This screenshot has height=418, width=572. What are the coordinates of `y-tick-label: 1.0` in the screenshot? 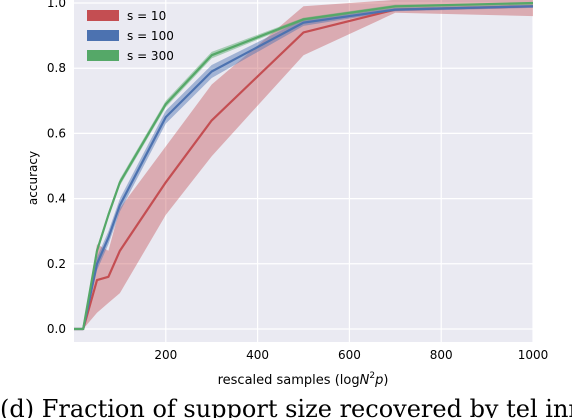 It's located at (56, 5).